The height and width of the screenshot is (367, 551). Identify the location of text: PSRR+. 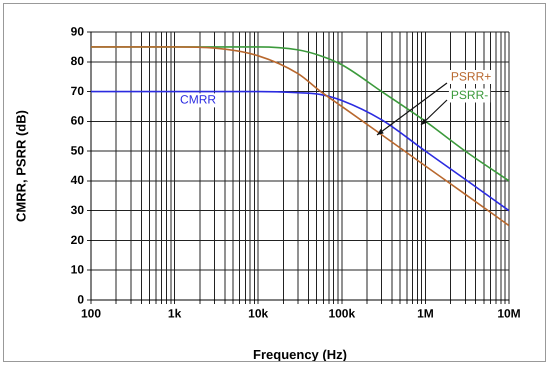
(471, 76).